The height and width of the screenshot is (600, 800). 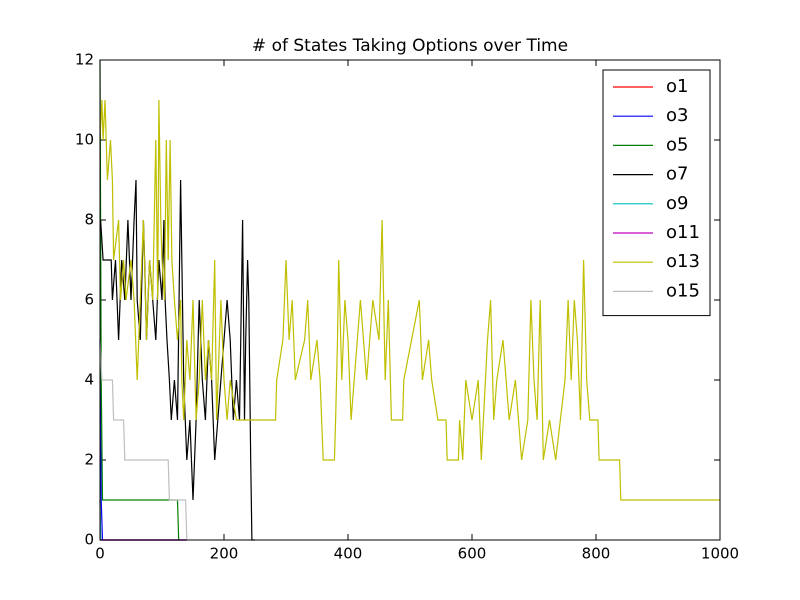 I want to click on legend-label: o7, so click(x=677, y=174).